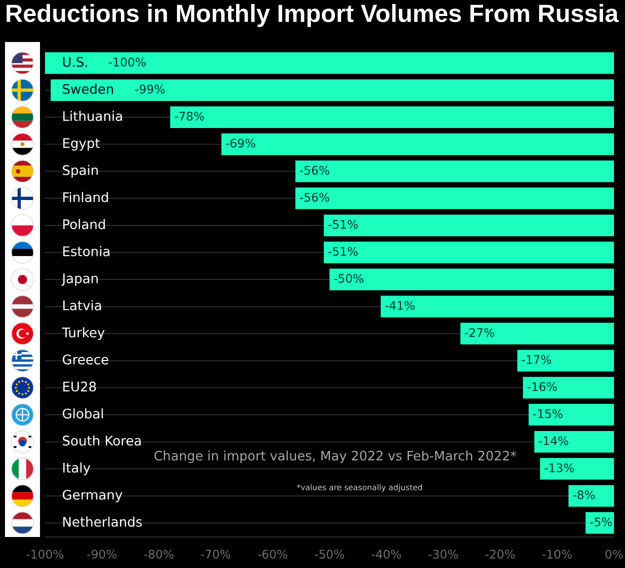 This screenshot has height=568, width=625. I want to click on y-tick-label: Lithuania, so click(92, 116).